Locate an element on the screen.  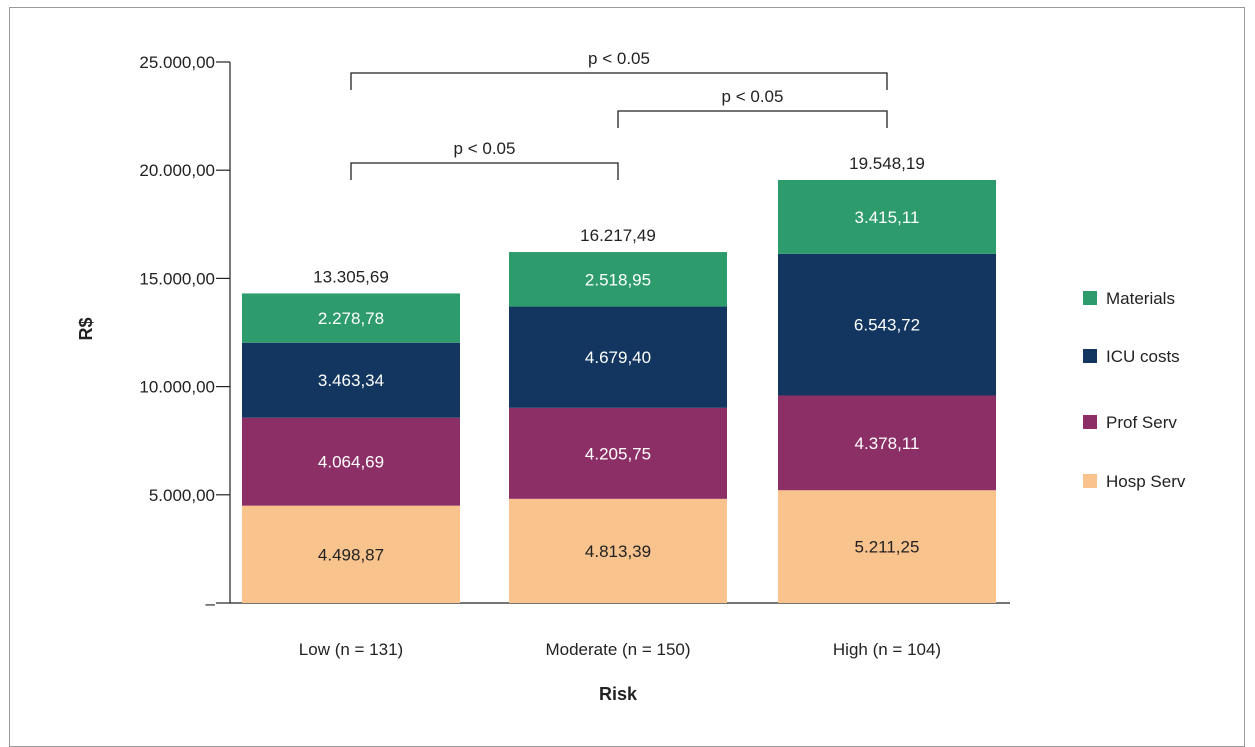
bar-value-label: 2.518,95 is located at coordinates (618, 279).